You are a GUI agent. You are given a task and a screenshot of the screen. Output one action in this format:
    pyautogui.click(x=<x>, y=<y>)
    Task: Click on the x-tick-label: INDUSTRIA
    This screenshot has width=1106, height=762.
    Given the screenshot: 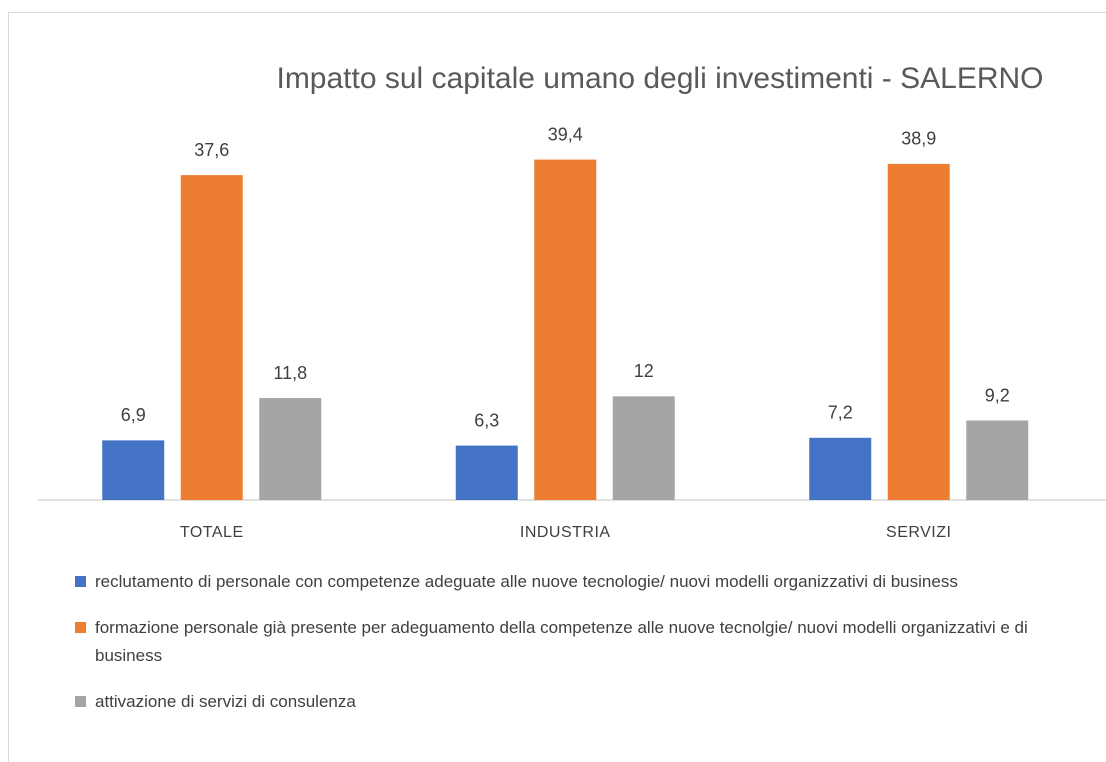 What is the action you would take?
    pyautogui.click(x=565, y=532)
    